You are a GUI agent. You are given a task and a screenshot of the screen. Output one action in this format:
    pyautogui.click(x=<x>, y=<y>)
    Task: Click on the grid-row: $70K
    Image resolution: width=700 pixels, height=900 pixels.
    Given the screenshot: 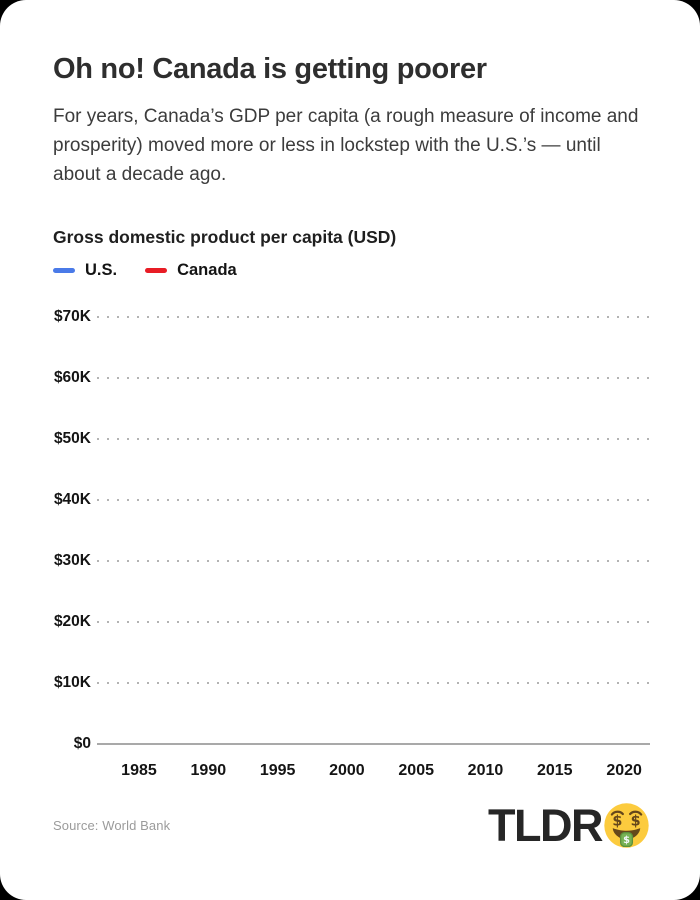 What is the action you would take?
    pyautogui.click(x=351, y=316)
    